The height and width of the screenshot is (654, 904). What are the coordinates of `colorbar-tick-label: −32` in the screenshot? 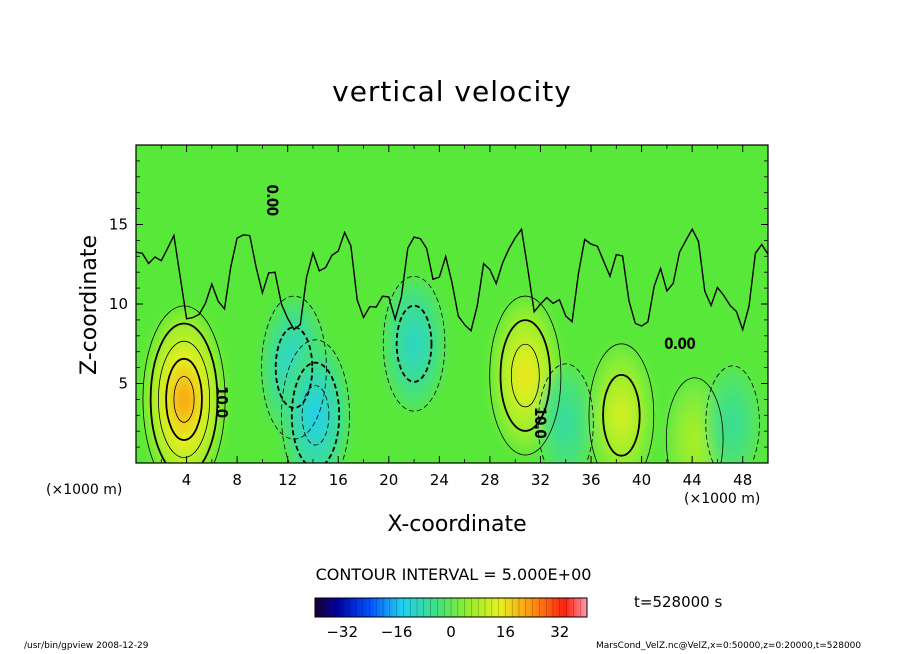 It's located at (342, 632).